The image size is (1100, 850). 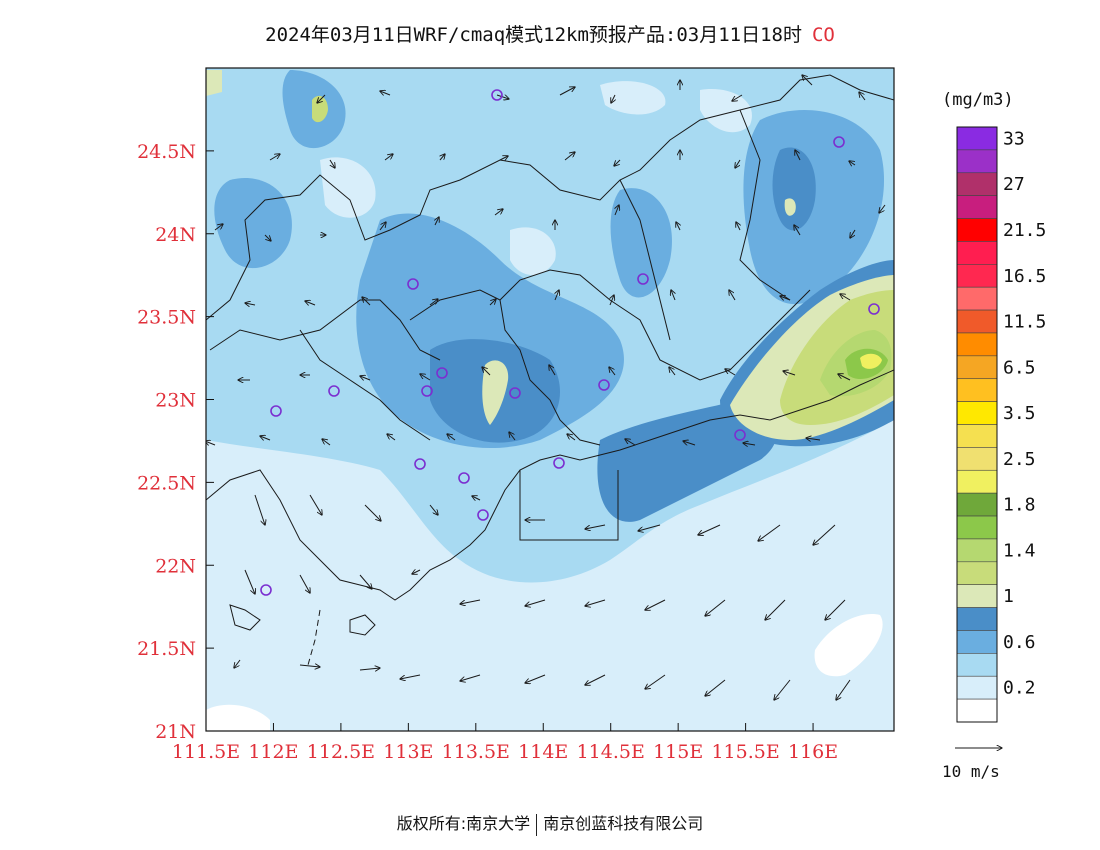 I want to click on boundary-north-mid, so click(x=645, y=260).